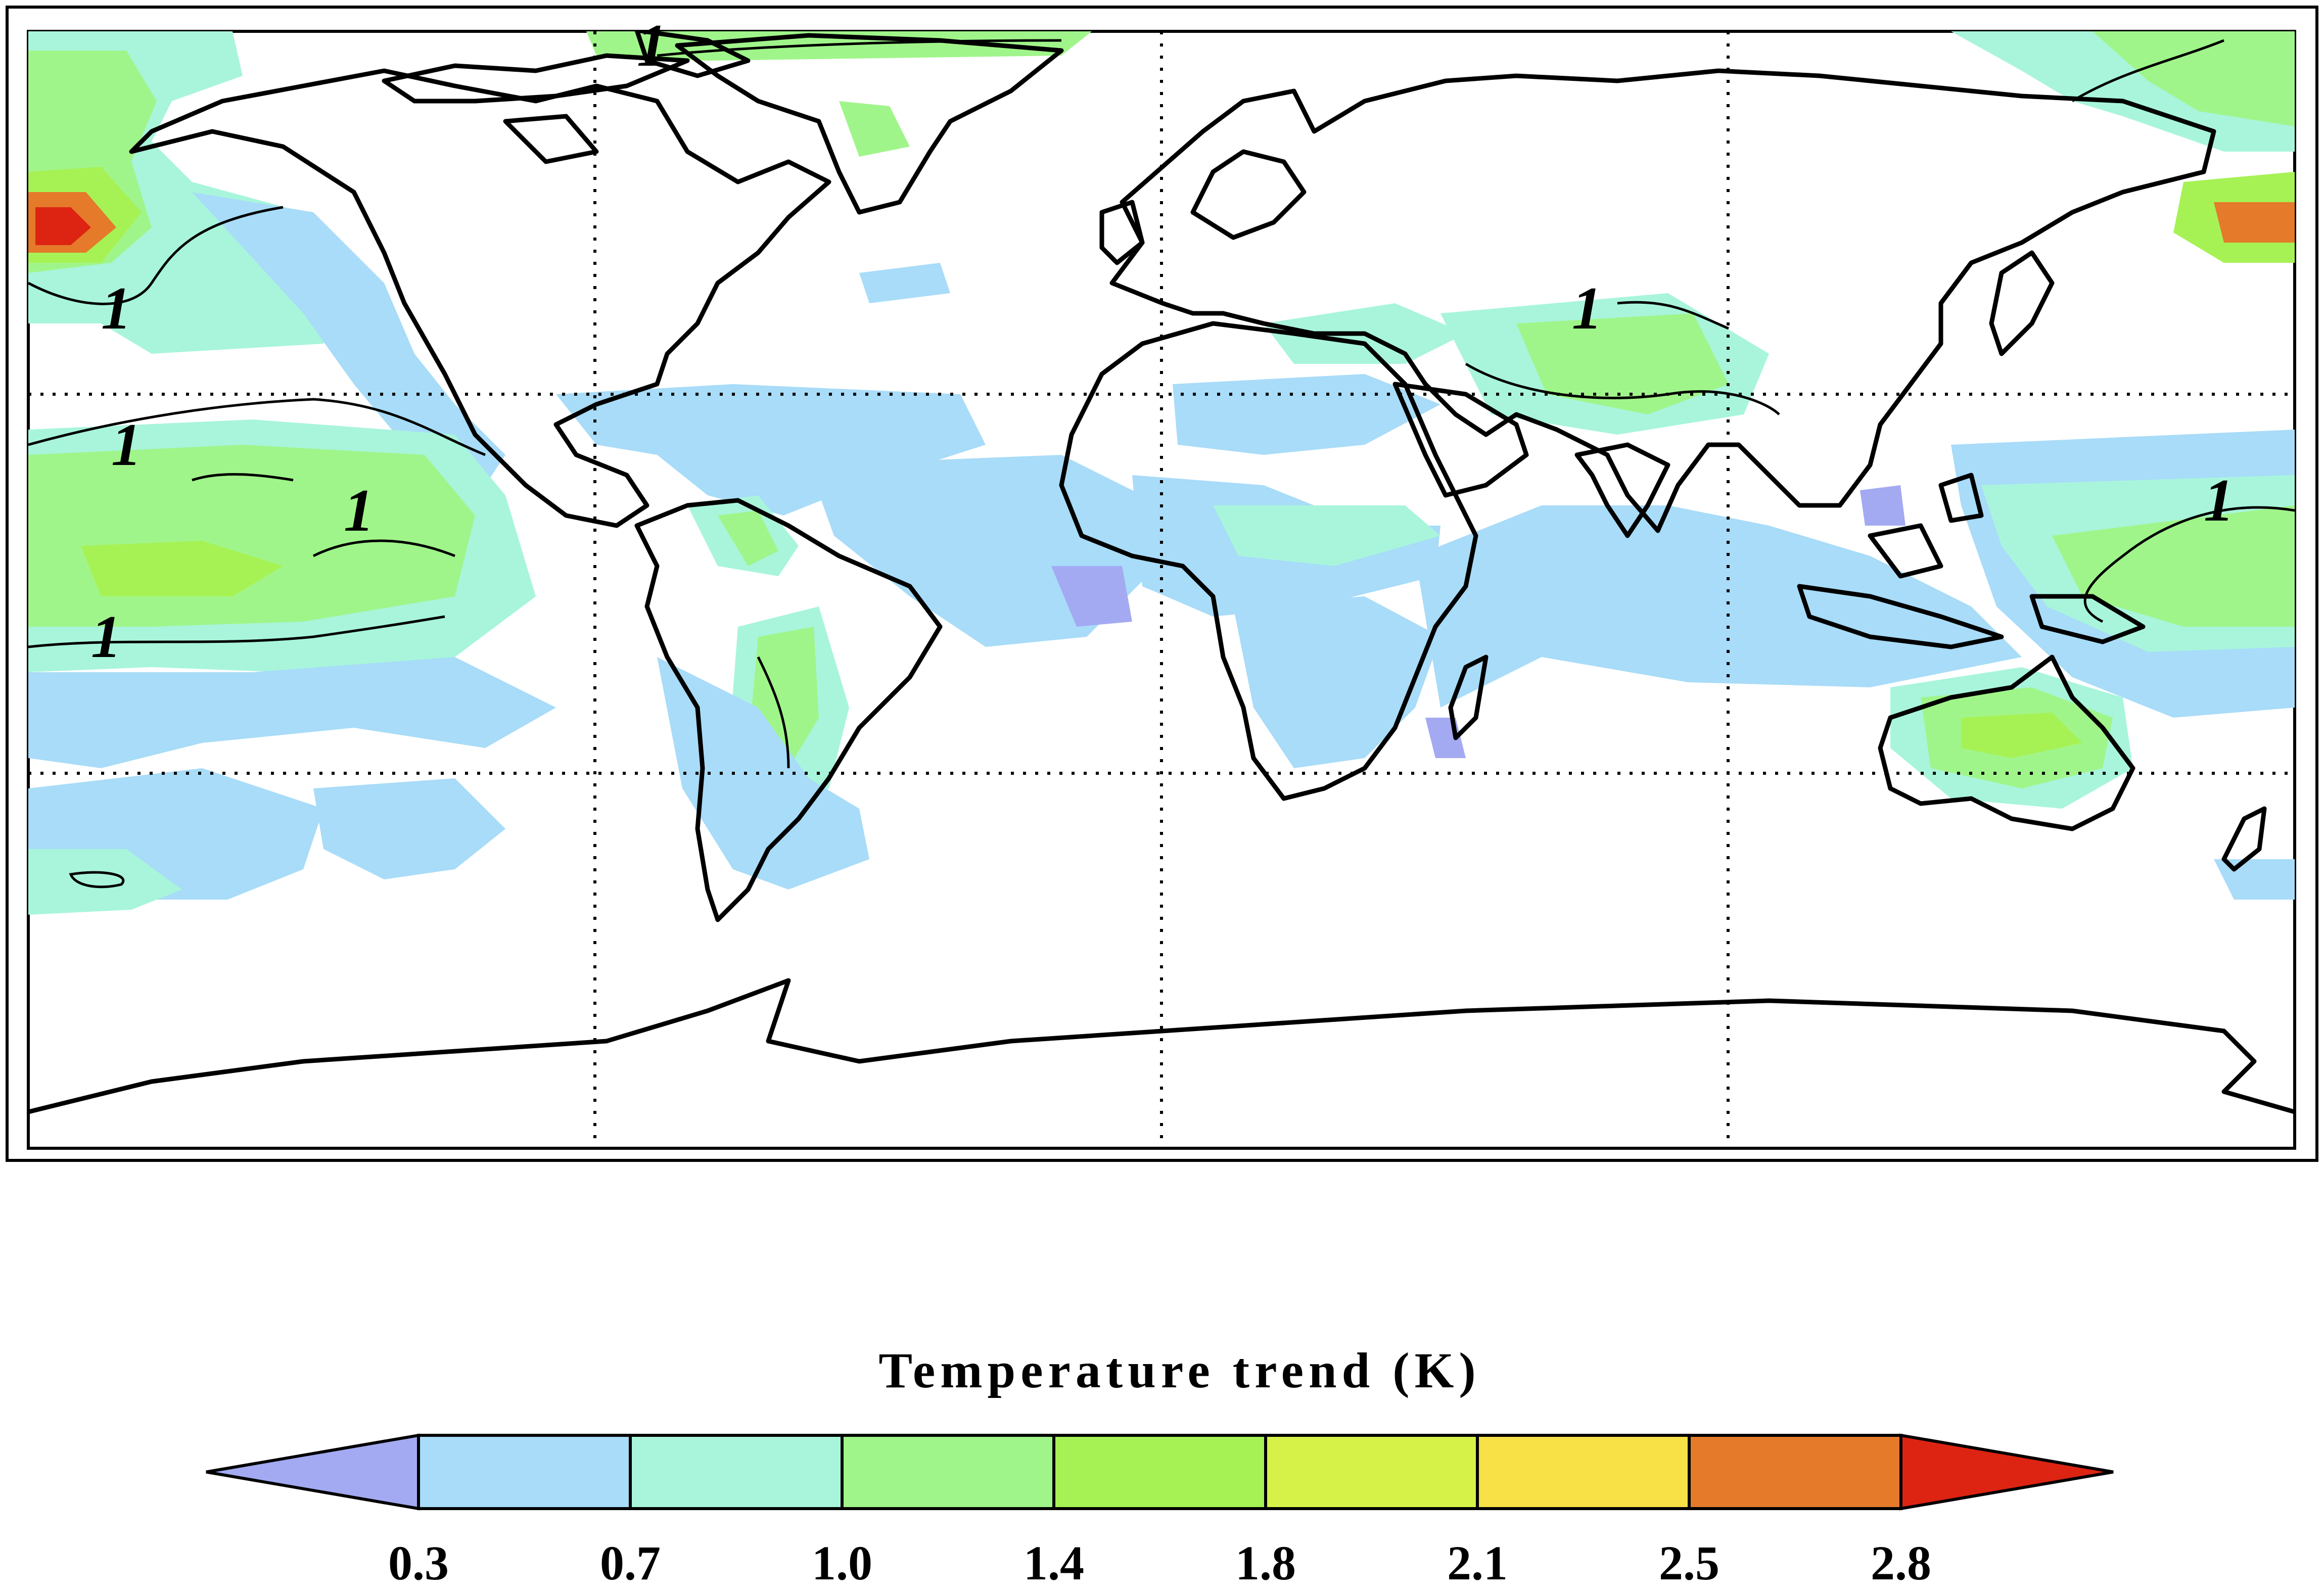 This screenshot has width=2324, height=1592. Describe the element at coordinates (236, 631) in the screenshot. I see `contour-tropical-pacific-lower` at that location.